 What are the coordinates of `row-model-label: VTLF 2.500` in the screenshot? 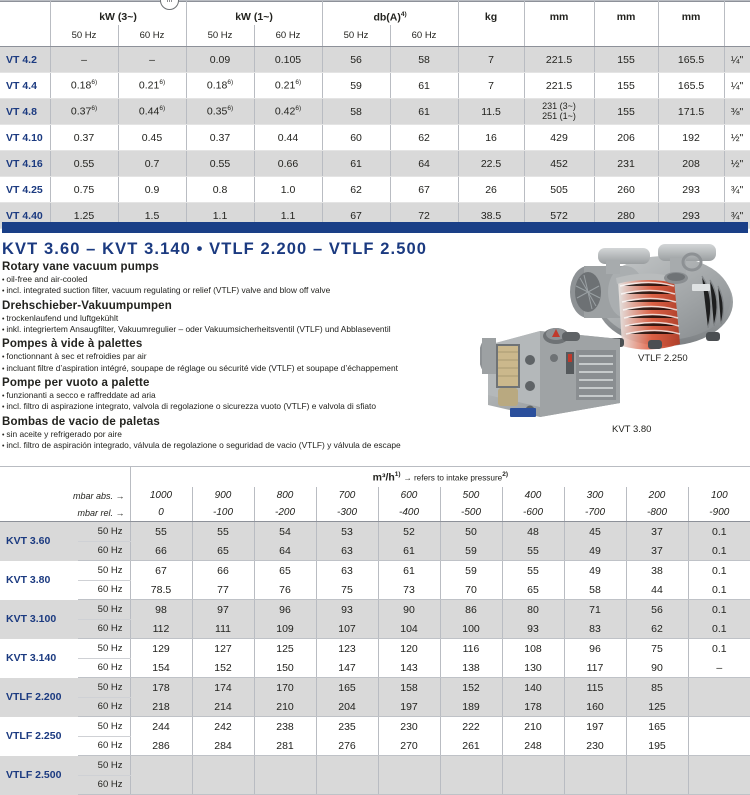 It's located at (39, 775).